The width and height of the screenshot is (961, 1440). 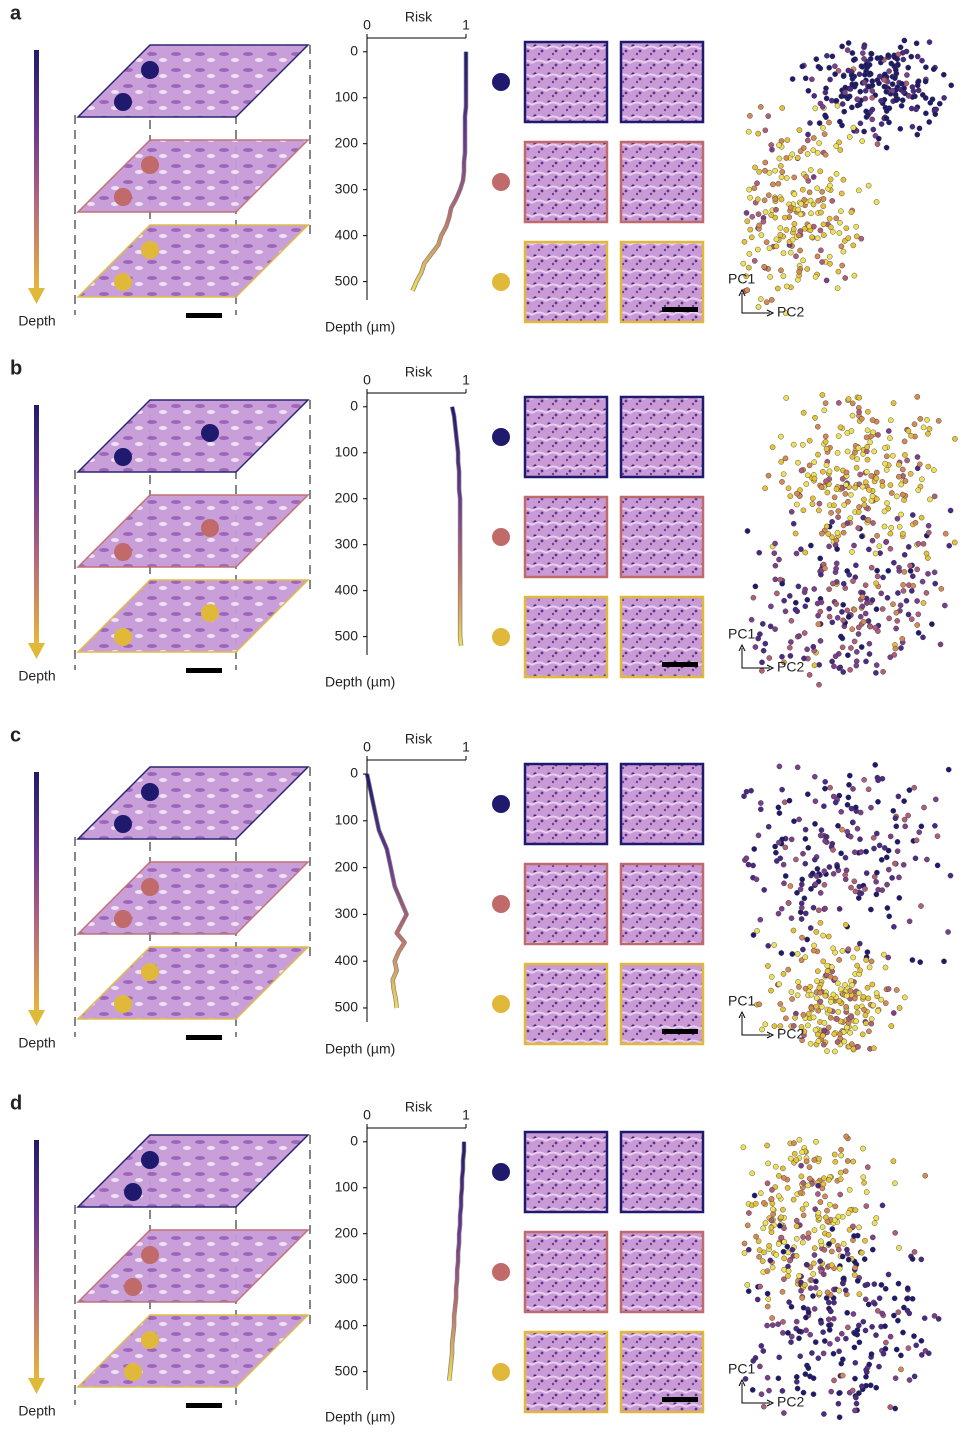 I want to click on y-axis-label: Depth (µm), so click(x=360, y=682).